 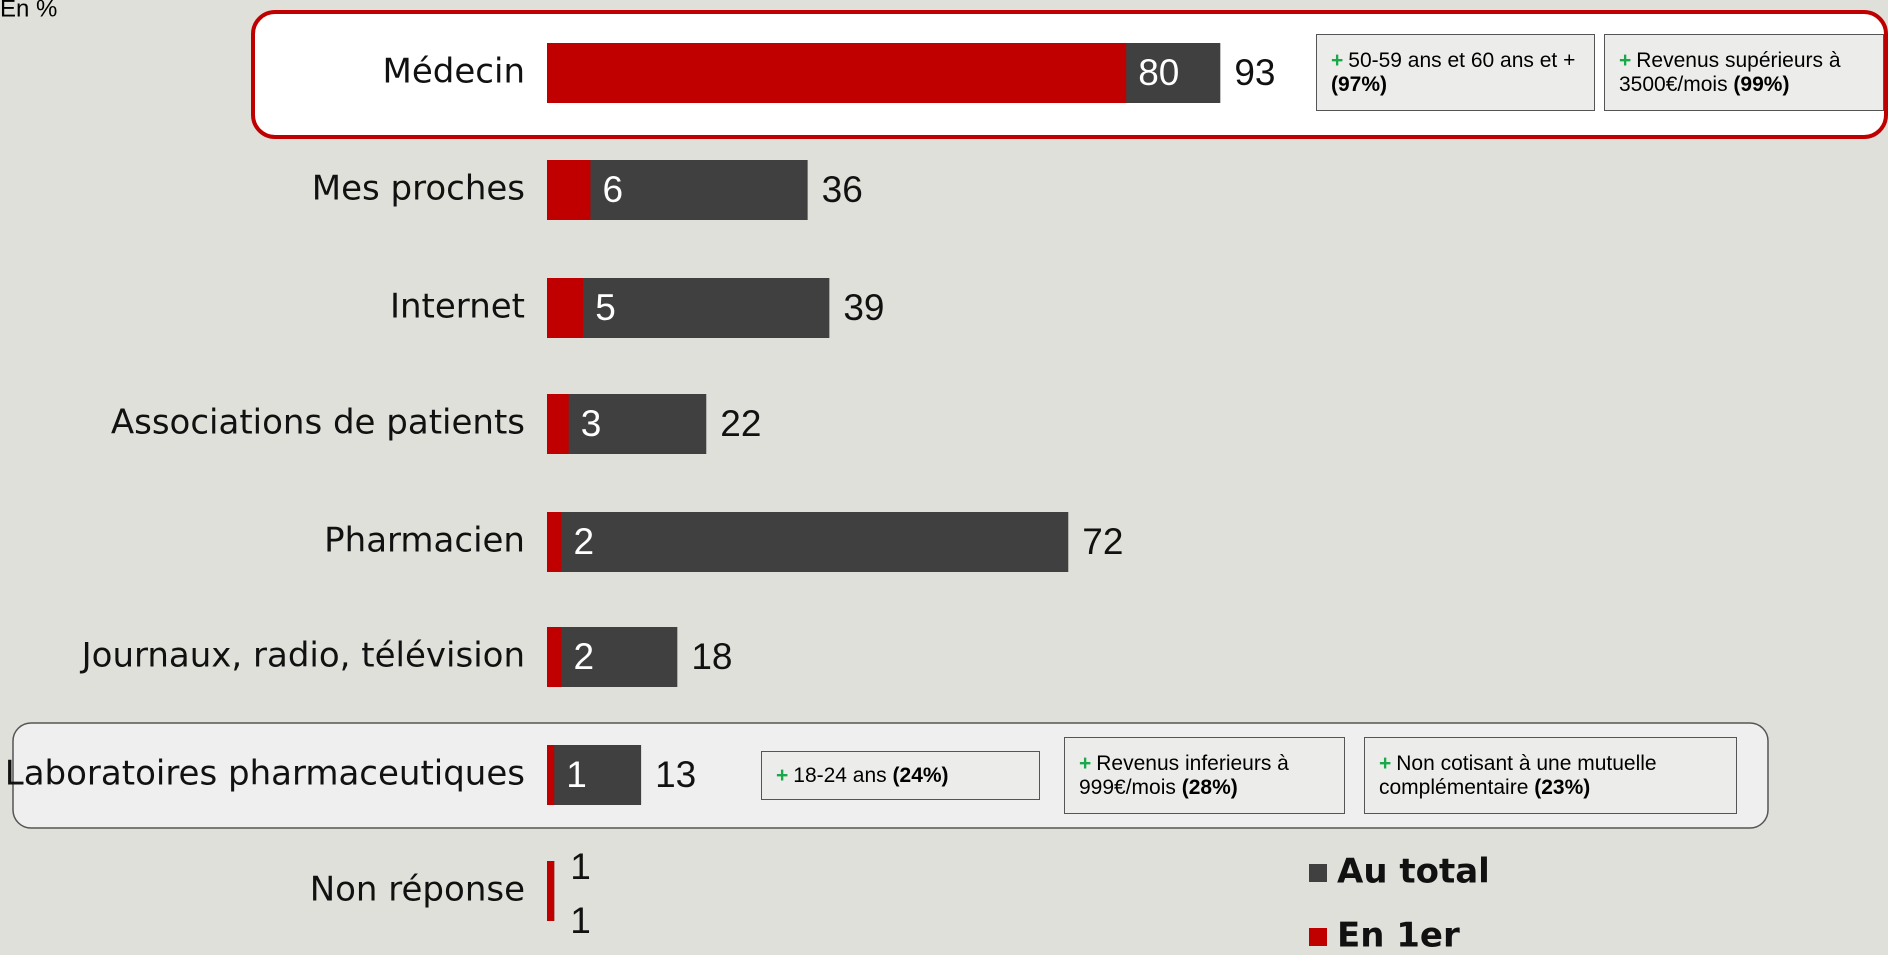 I want to click on value-label-total: 93, so click(x=1254, y=72).